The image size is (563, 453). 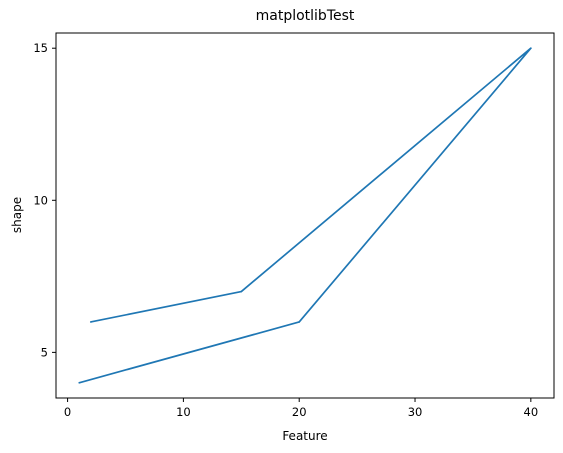 I want to click on x-tick-label: 20, so click(x=299, y=412).